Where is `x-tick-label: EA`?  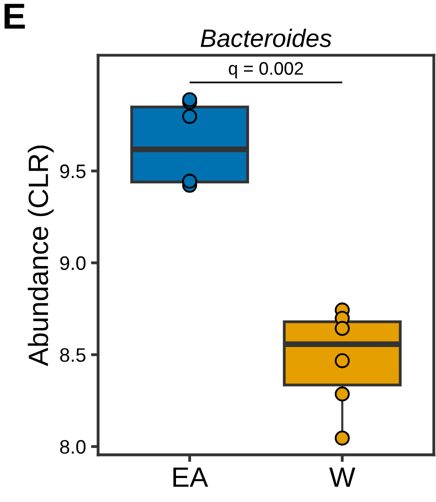
x-tick-label: EA is located at coordinates (190, 477).